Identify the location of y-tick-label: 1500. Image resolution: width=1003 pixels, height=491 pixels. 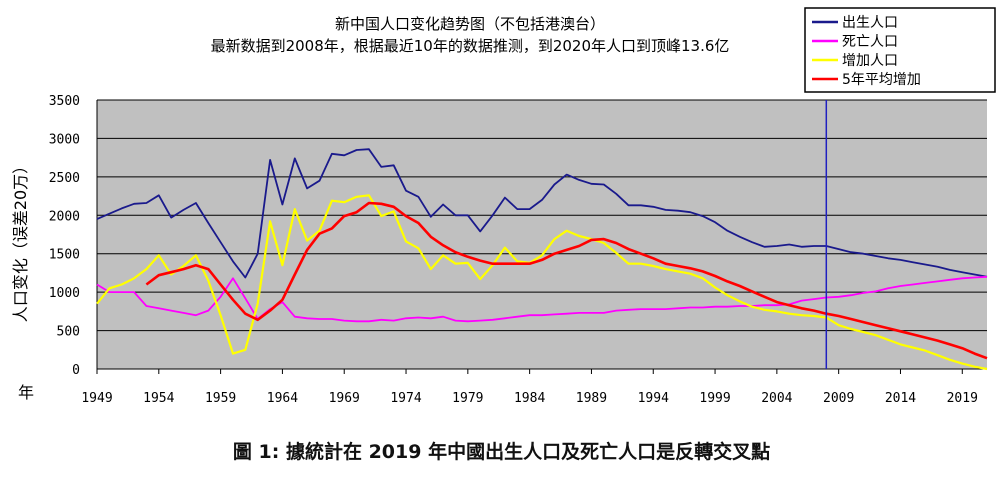
(64, 255).